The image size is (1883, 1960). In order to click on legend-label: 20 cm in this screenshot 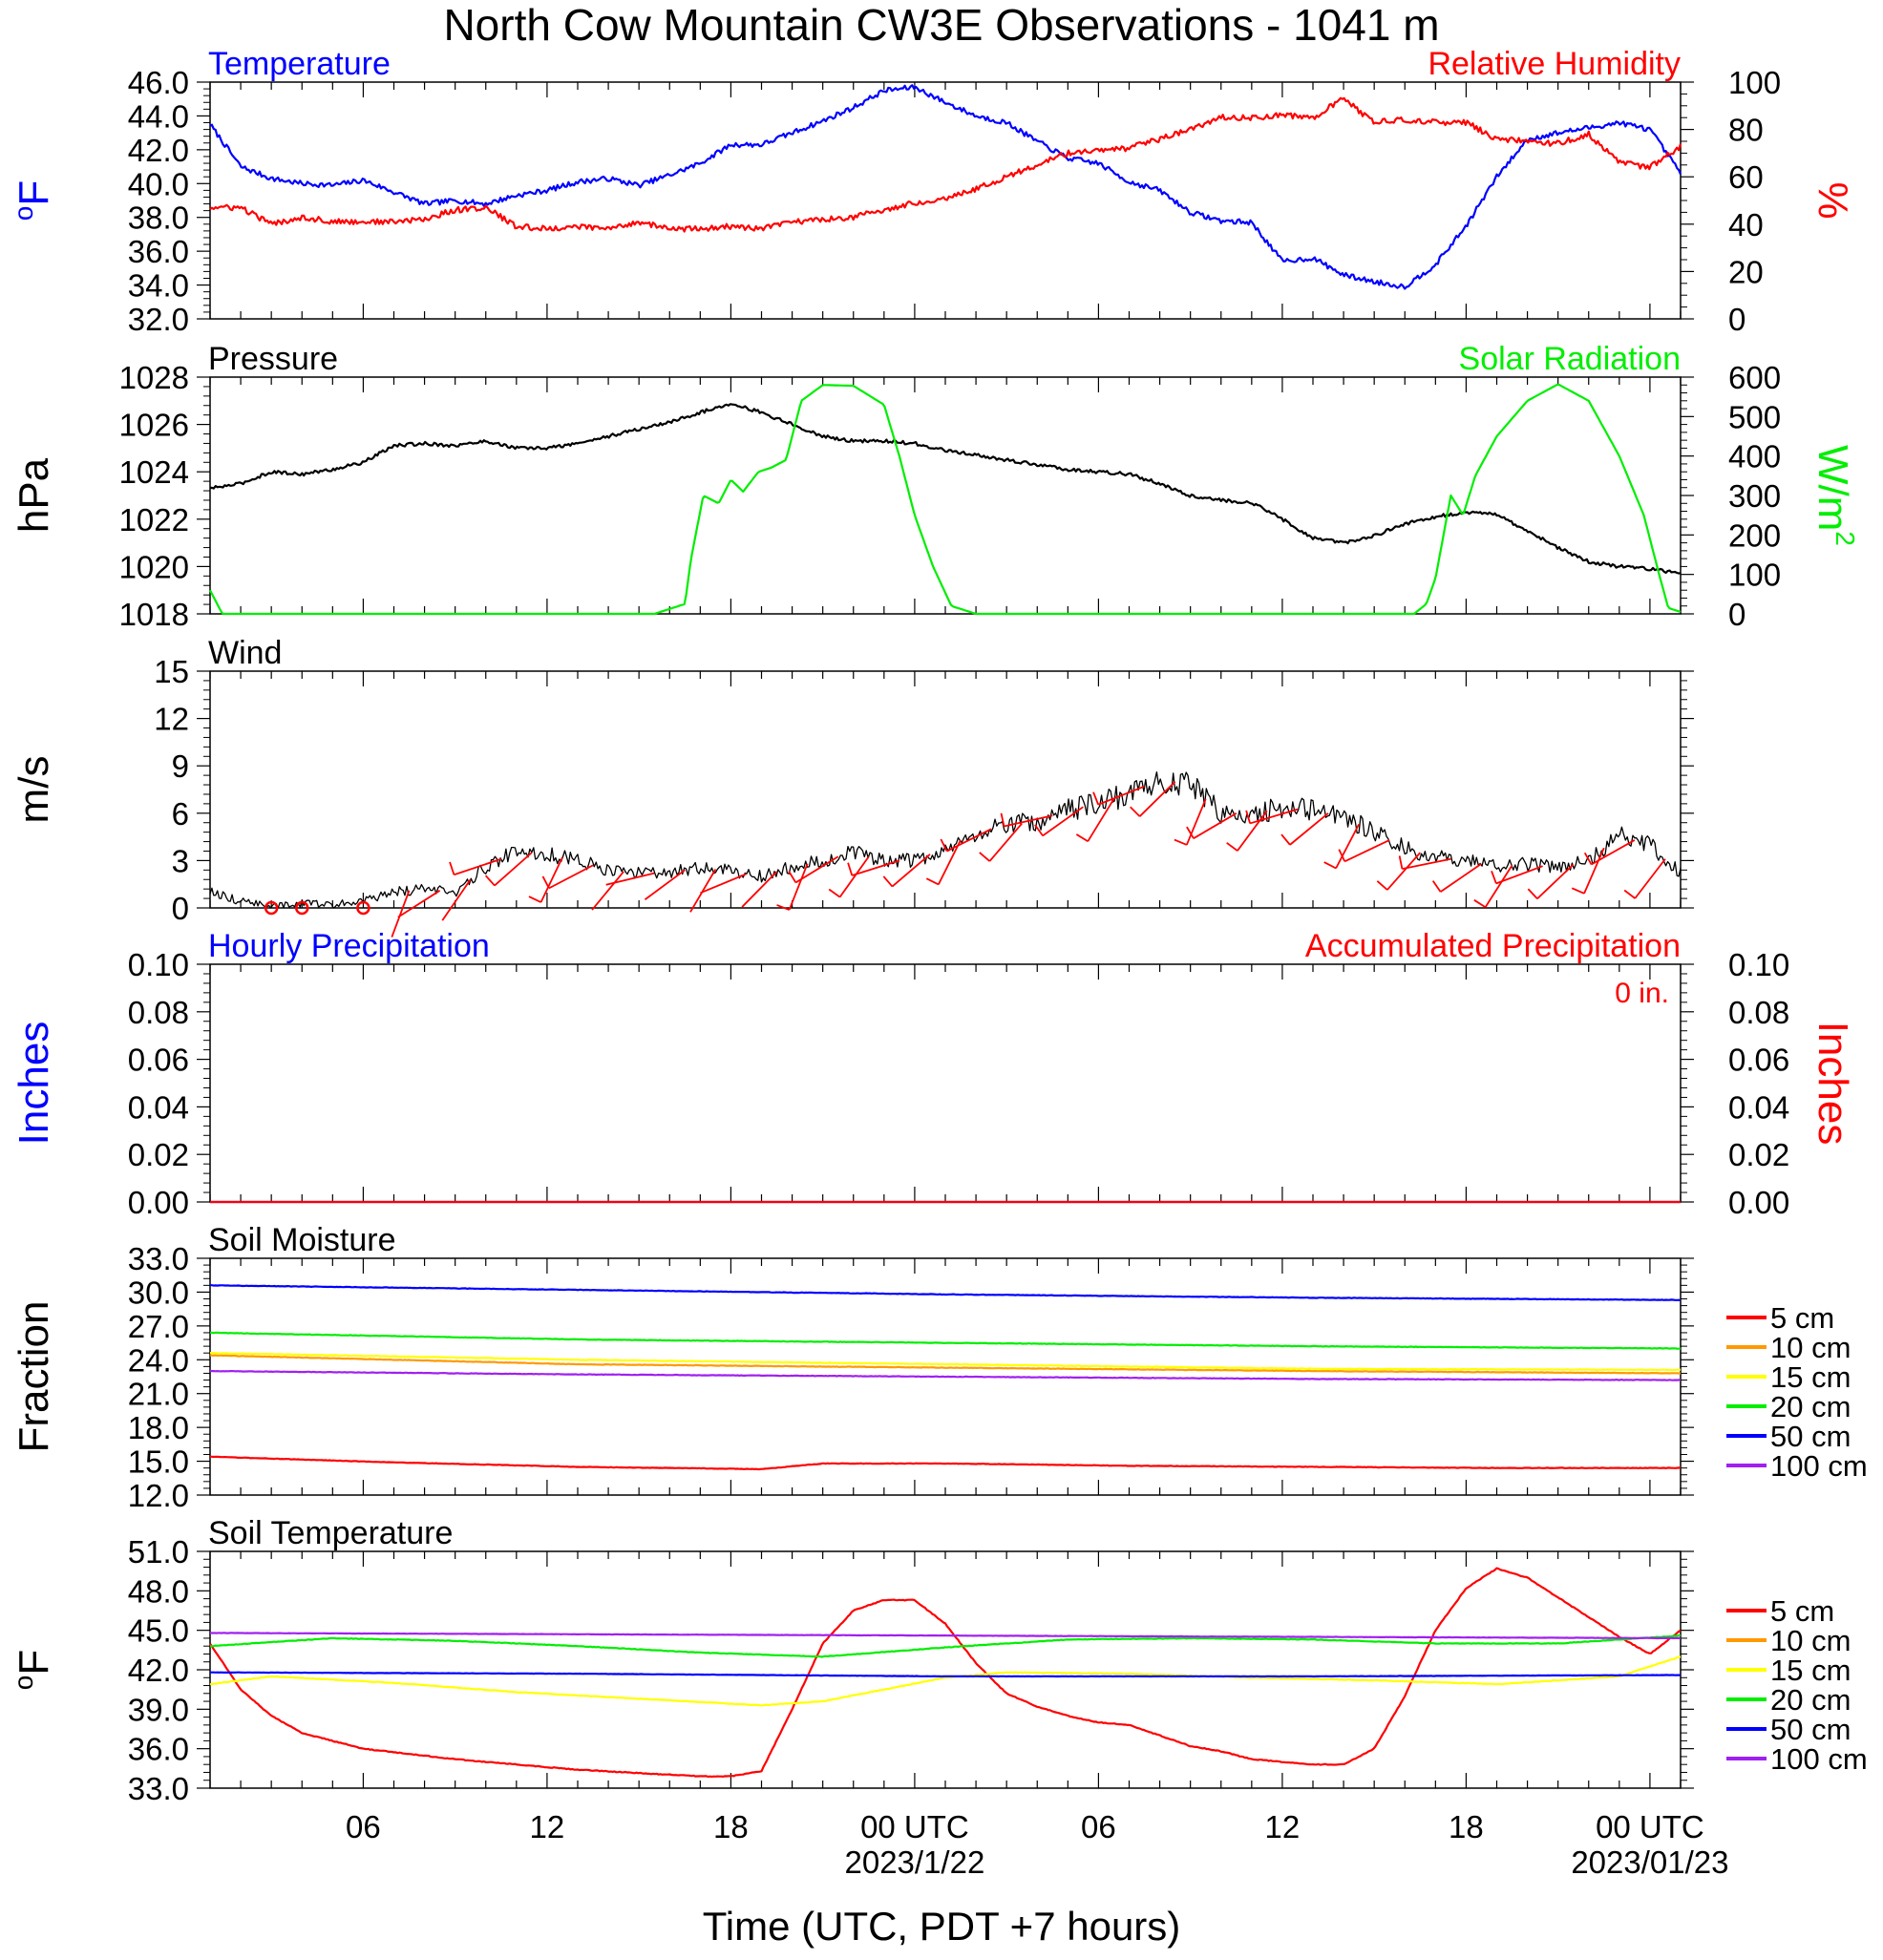, I will do `click(1810, 1406)`.